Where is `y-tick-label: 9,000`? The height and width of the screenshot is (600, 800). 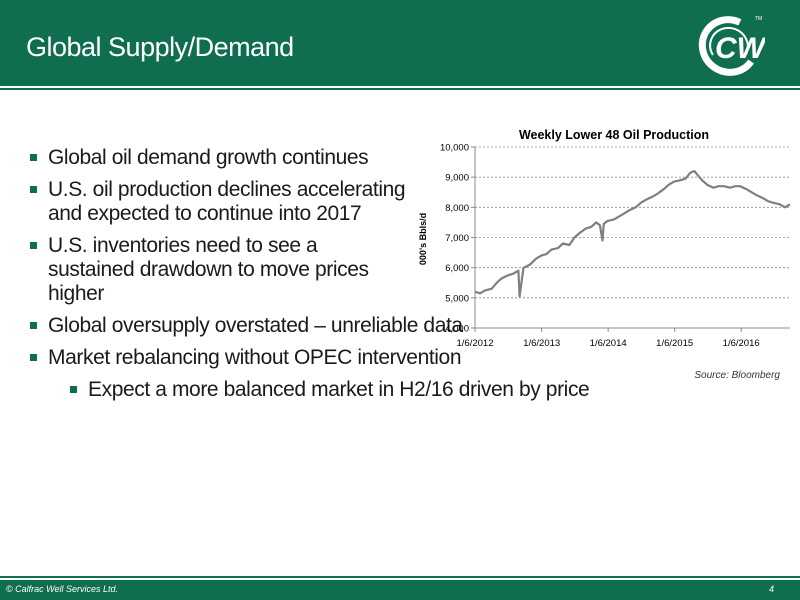 y-tick-label: 9,000 is located at coordinates (457, 178).